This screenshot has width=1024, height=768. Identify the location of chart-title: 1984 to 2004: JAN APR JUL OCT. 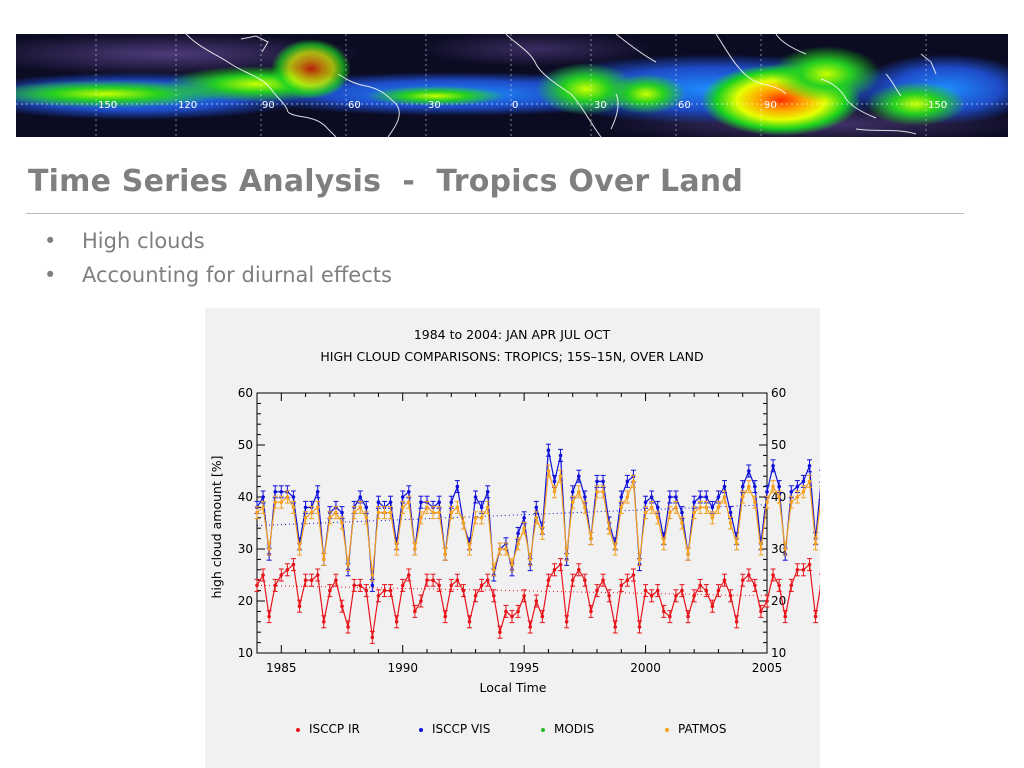
(512, 334).